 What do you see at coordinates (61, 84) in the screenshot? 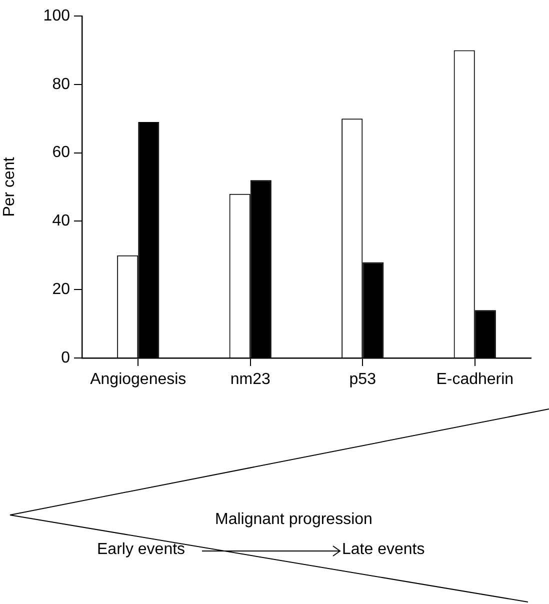
I see `y-tick-label: 80` at bounding box center [61, 84].